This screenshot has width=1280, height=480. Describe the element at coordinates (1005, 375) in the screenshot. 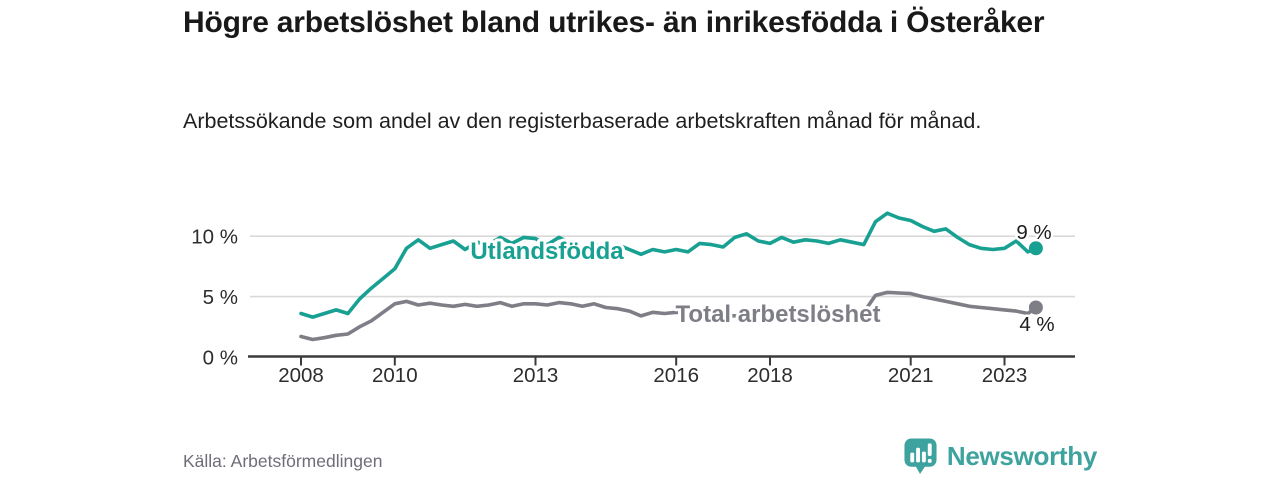

I see `x-tick-label: 2023` at that location.